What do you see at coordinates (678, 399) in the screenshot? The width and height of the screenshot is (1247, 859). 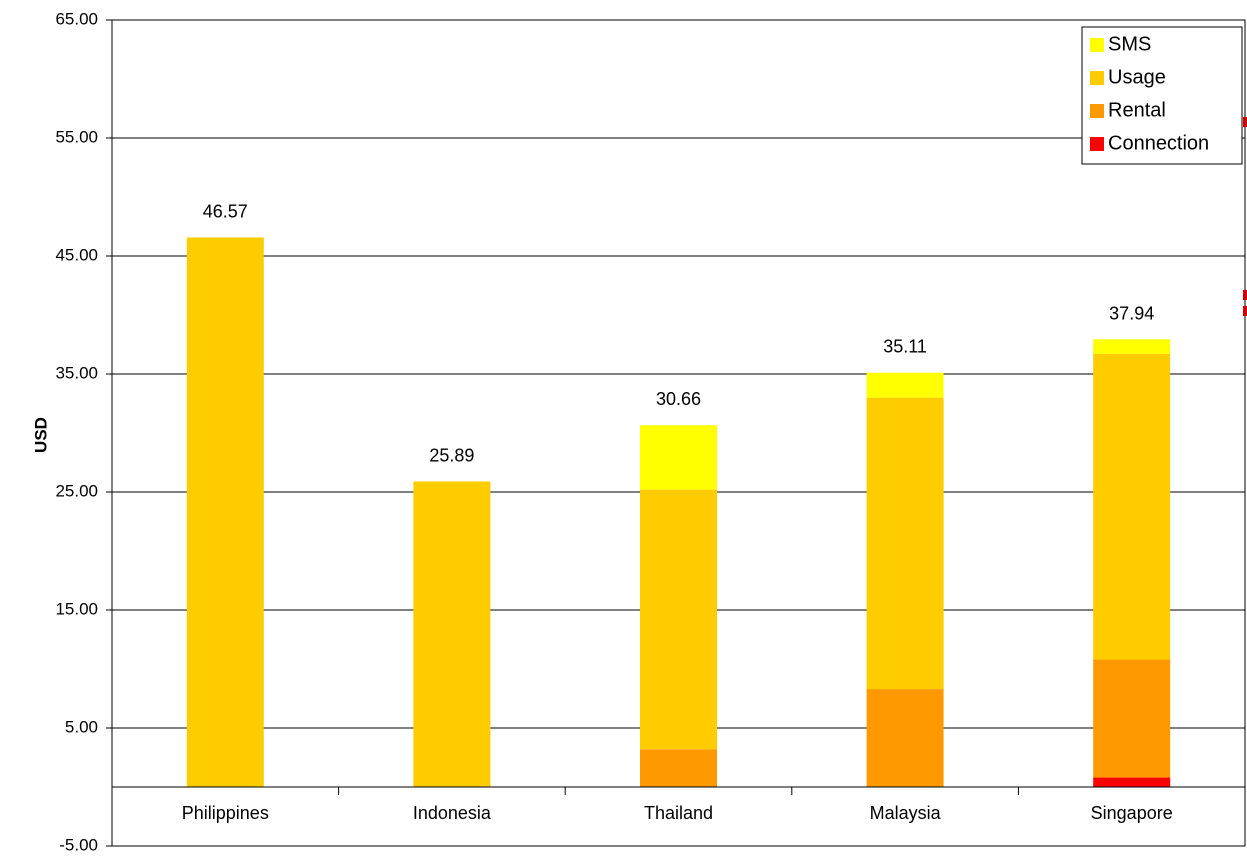 I see `total-label: 30.66` at bounding box center [678, 399].